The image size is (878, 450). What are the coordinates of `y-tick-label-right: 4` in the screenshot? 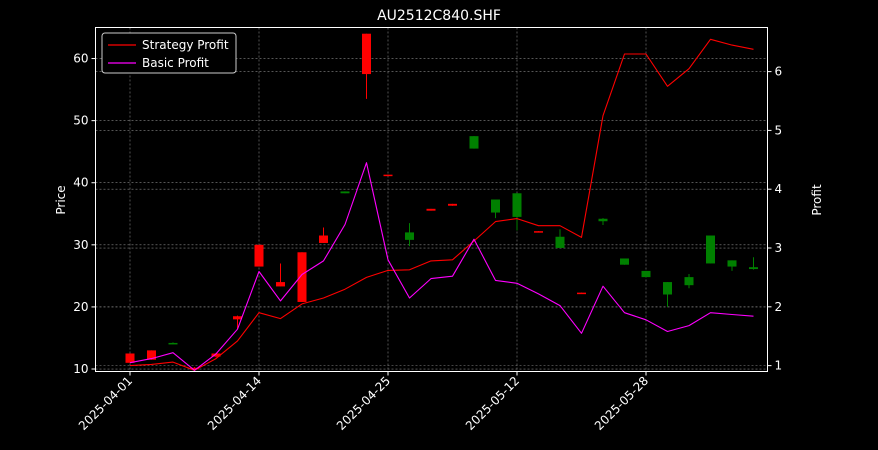 It's located at (779, 189).